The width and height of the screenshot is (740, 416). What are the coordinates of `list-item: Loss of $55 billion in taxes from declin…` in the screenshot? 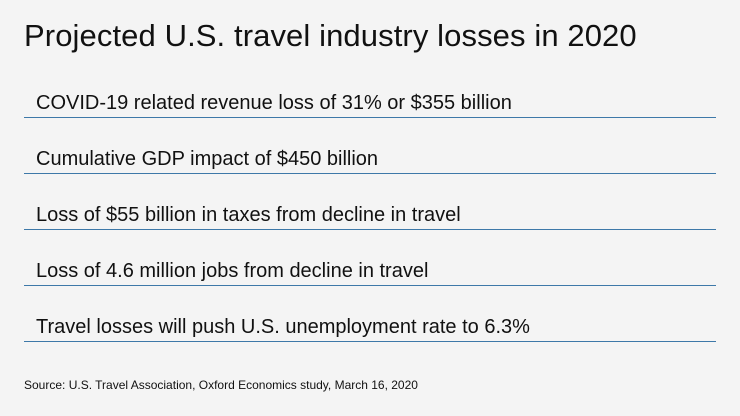 It's located at (370, 224).